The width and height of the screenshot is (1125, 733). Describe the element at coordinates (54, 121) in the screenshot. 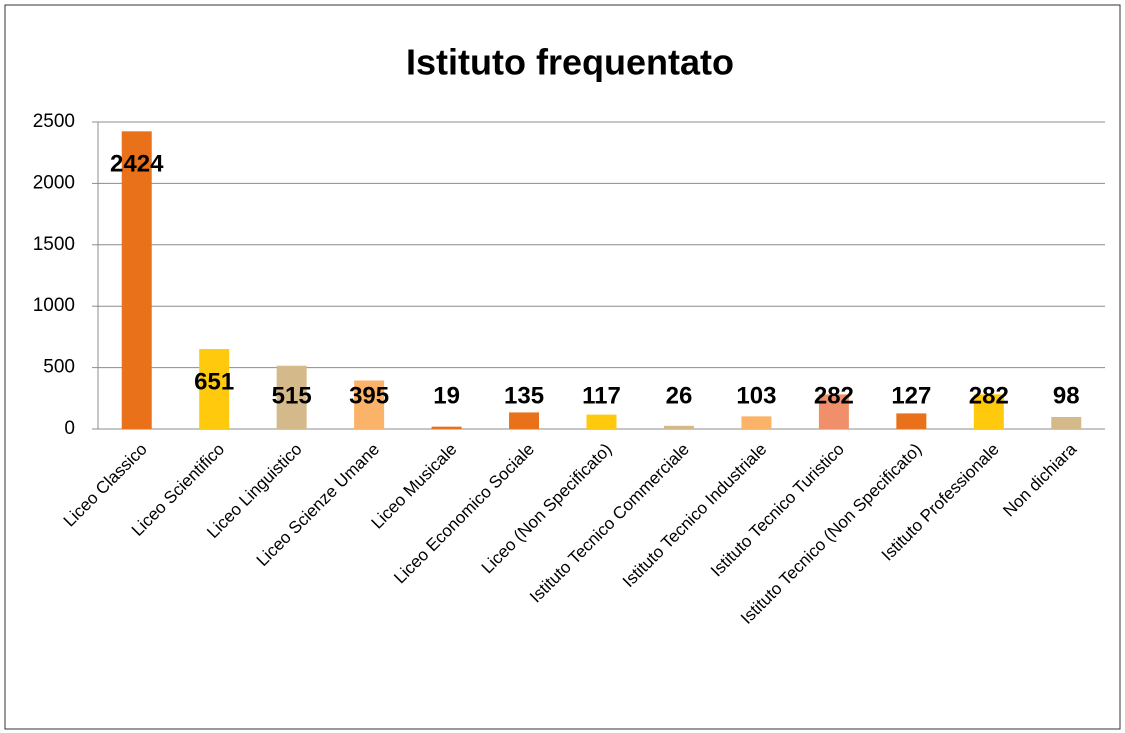

I see `y-tick-label: 2500` at that location.